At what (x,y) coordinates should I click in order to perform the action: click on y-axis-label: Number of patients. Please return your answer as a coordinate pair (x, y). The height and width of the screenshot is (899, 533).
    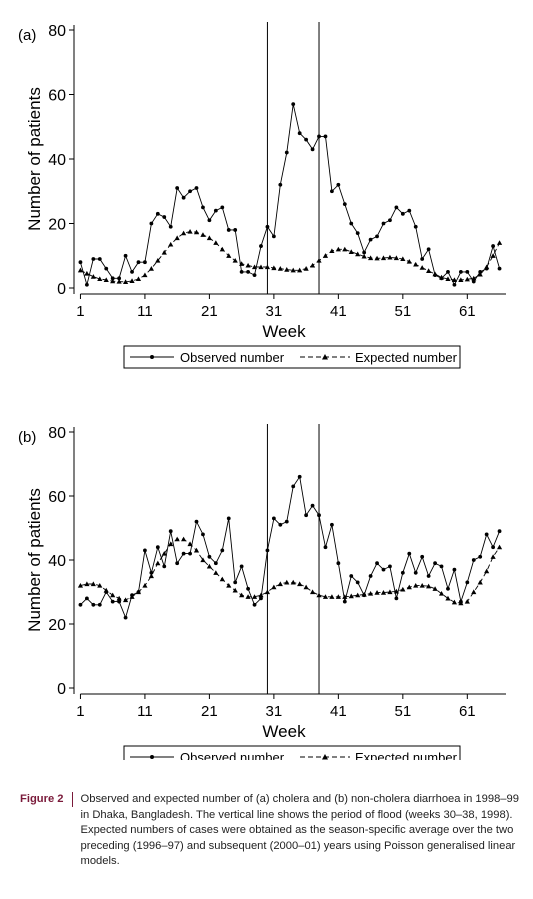
    Looking at the image, I should click on (34, 159).